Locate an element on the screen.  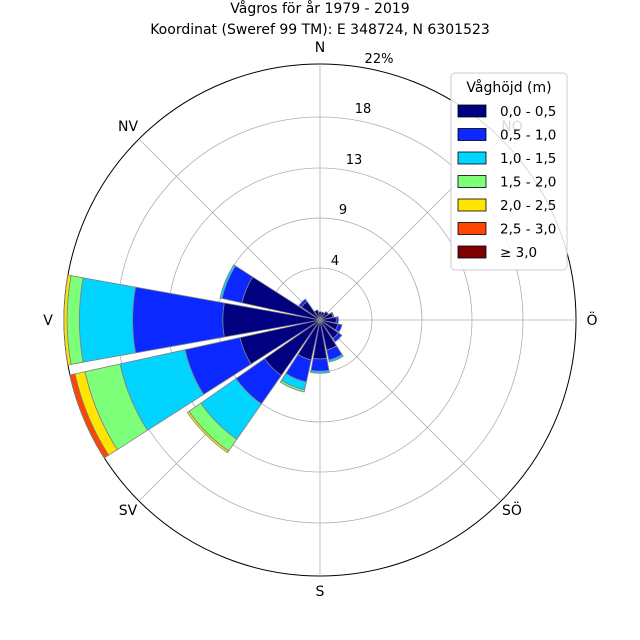
direction-label: S is located at coordinates (320, 592).